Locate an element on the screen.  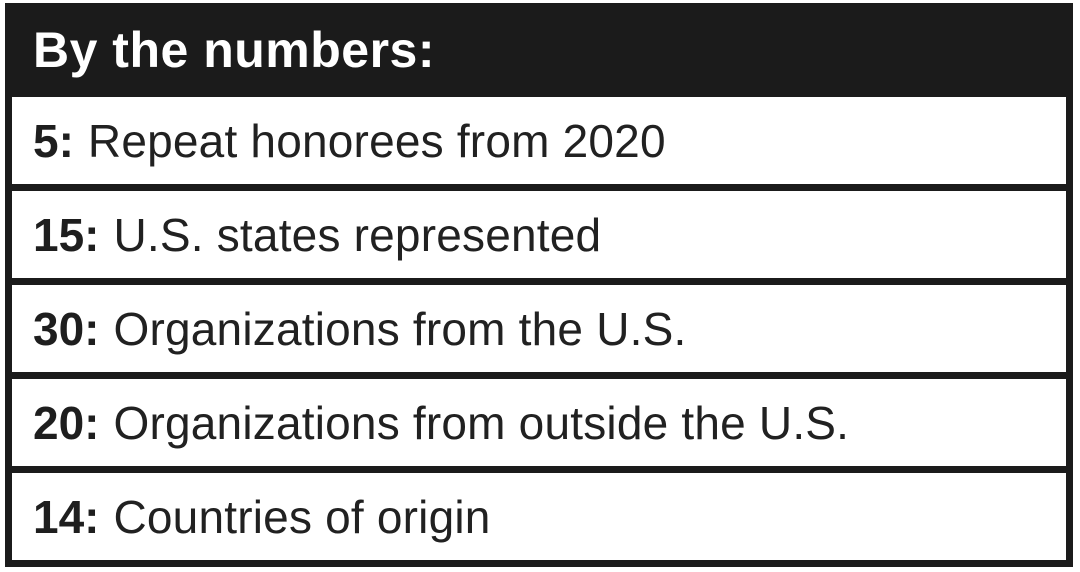
stat-label: Organizations from outside the U.S. is located at coordinates (481, 422).